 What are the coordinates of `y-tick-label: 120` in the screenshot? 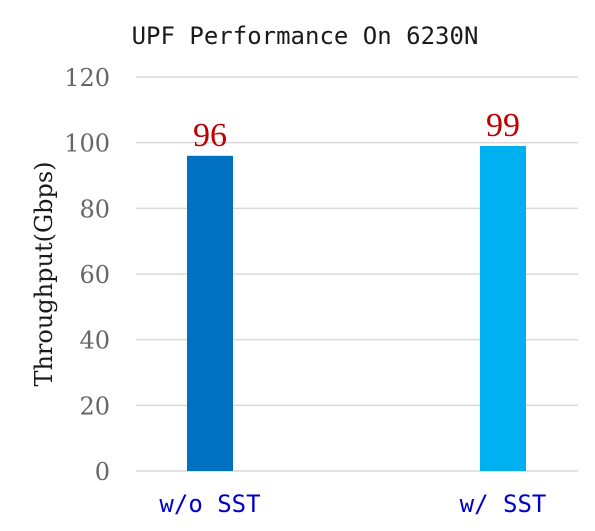 It's located at (87, 78).